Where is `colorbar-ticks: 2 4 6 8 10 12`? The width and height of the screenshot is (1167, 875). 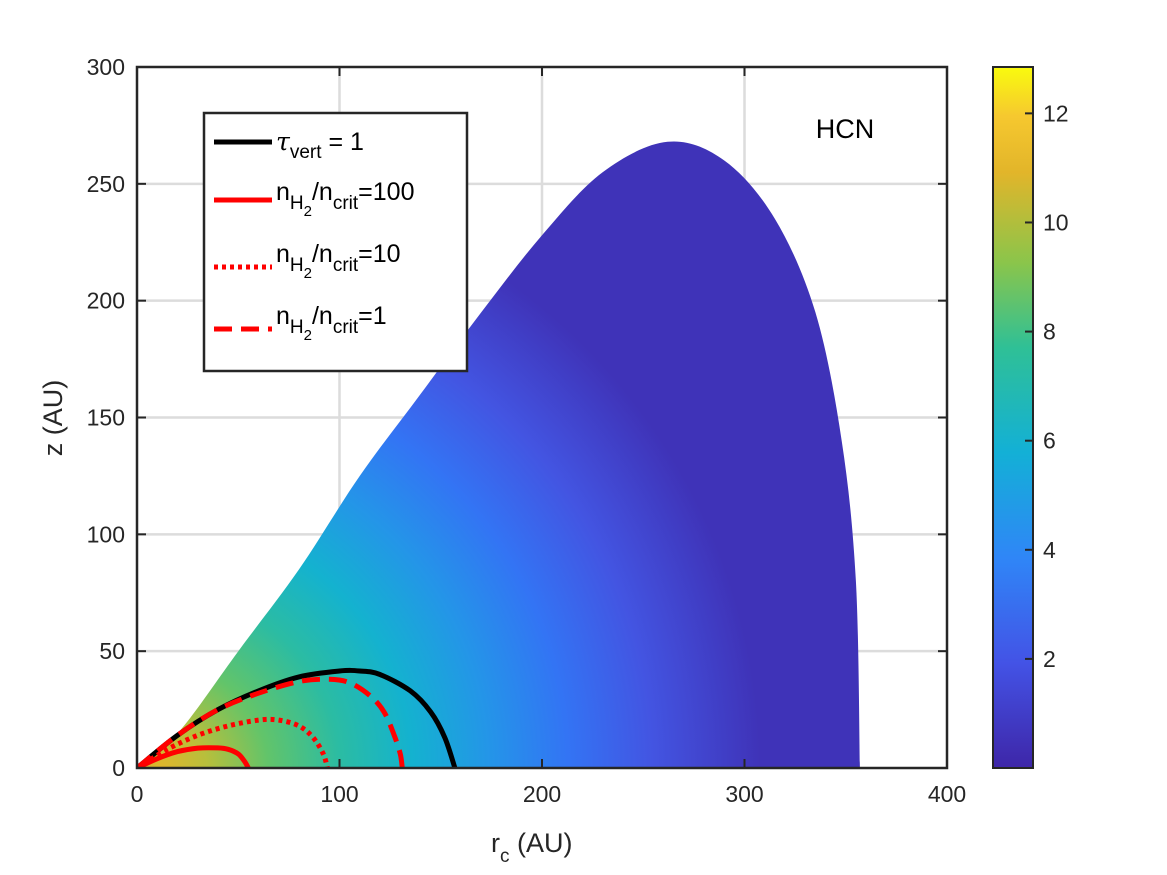
colorbar-ticks: 2 4 6 8 10 12 is located at coordinates (1047, 386).